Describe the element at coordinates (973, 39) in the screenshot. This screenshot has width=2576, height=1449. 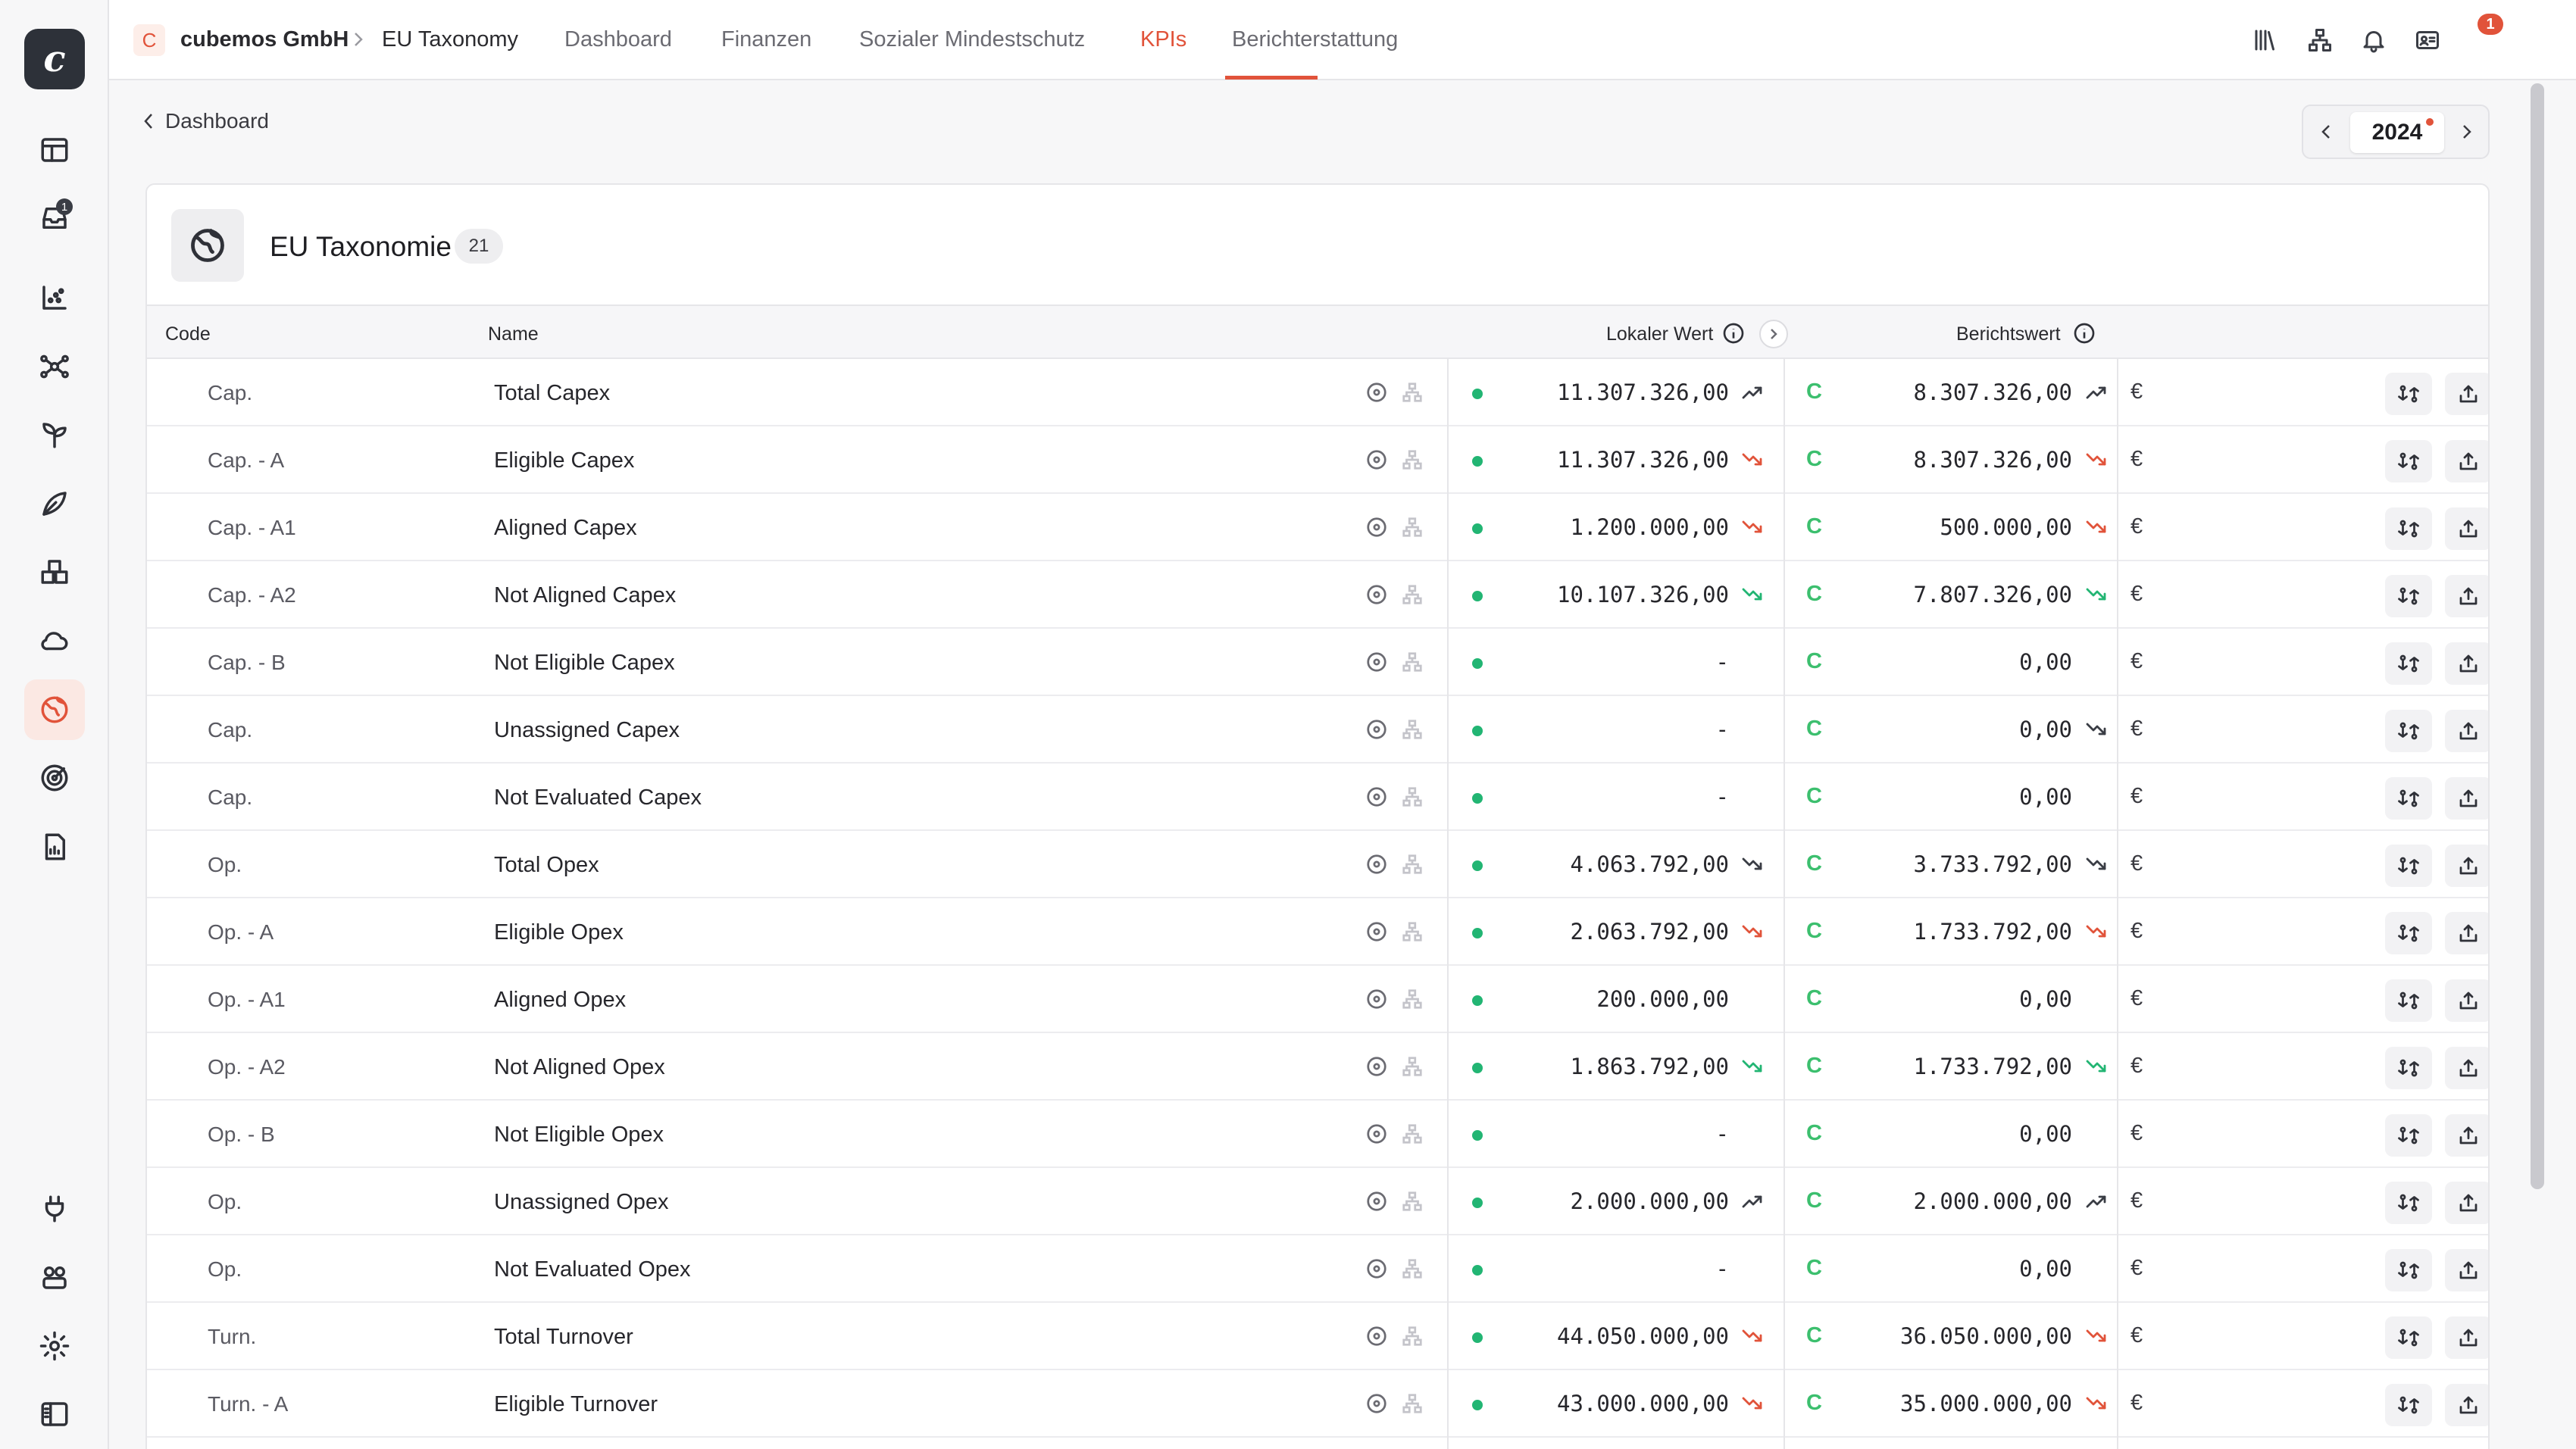
I see `tab-sozialer-mindestschutz: Sozialer Mindestschutz` at that location.